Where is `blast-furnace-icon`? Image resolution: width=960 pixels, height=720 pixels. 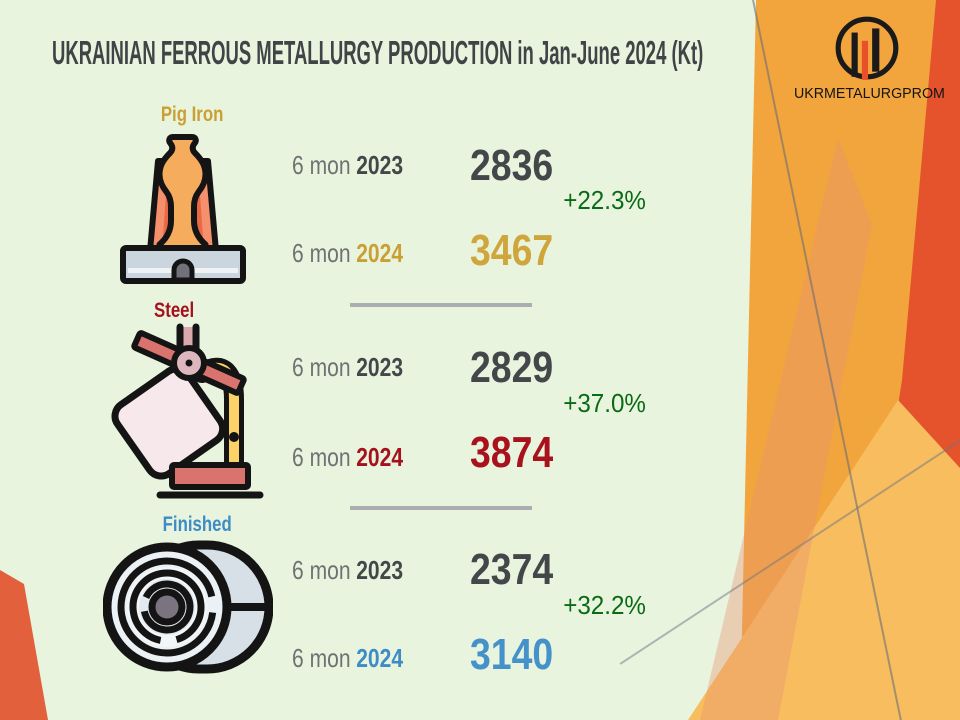
blast-furnace-icon is located at coordinates (183, 209).